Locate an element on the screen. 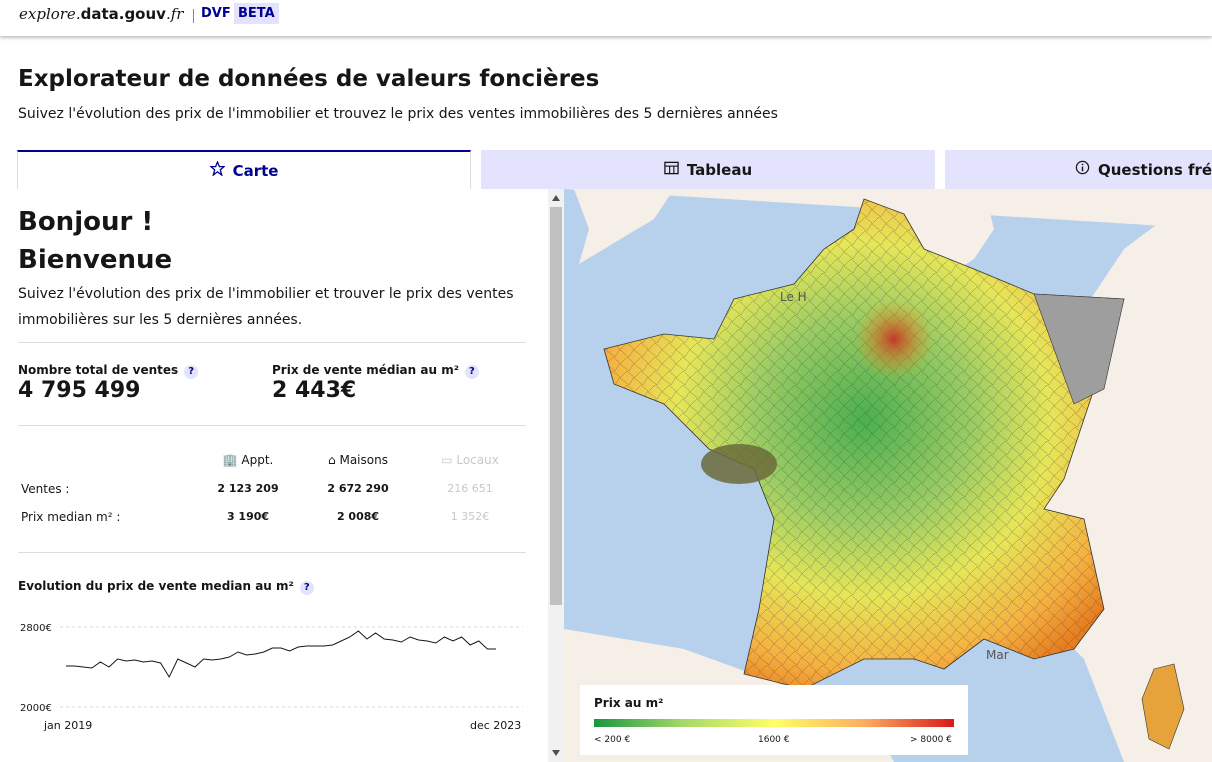  median-price-label-text: Prix de vente médian au m² is located at coordinates (365, 370).